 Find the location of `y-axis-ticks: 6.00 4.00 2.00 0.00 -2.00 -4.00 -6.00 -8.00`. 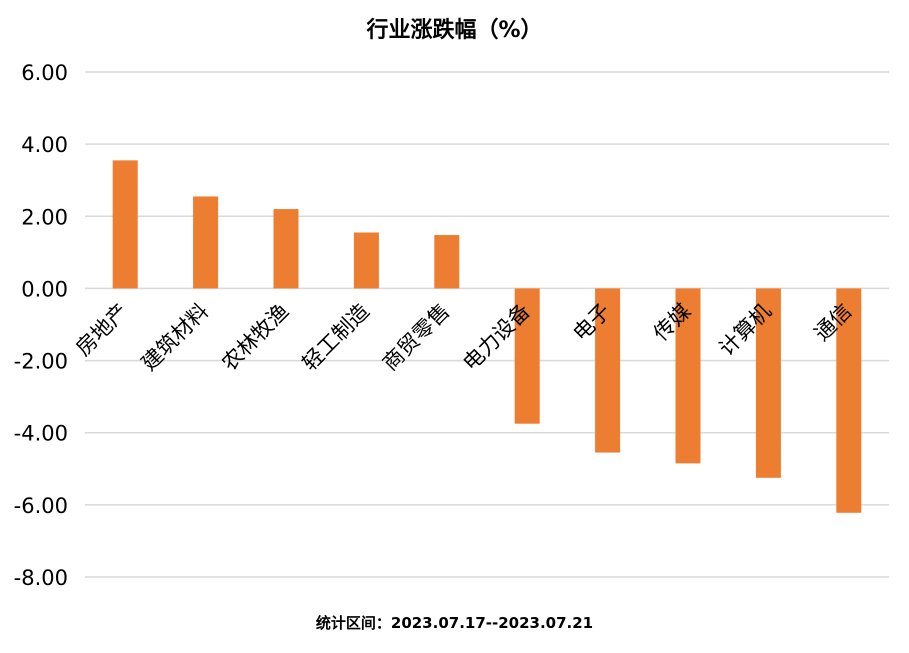

y-axis-ticks: 6.00 4.00 2.00 0.00 -2.00 -4.00 -6.00 -8.00 is located at coordinates (41, 325).